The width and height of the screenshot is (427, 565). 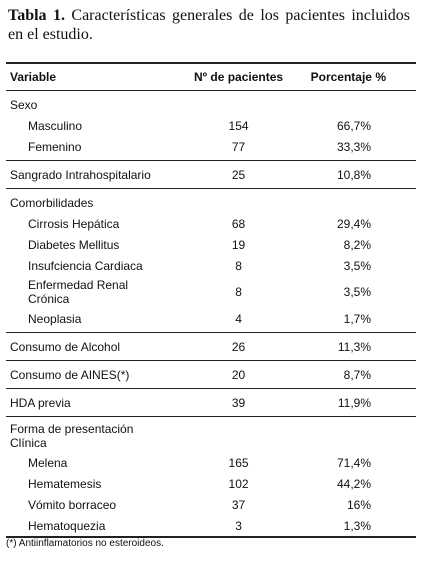 What do you see at coordinates (211, 483) in the screenshot?
I see `row: Hematemesis 102 44,2%` at bounding box center [211, 483].